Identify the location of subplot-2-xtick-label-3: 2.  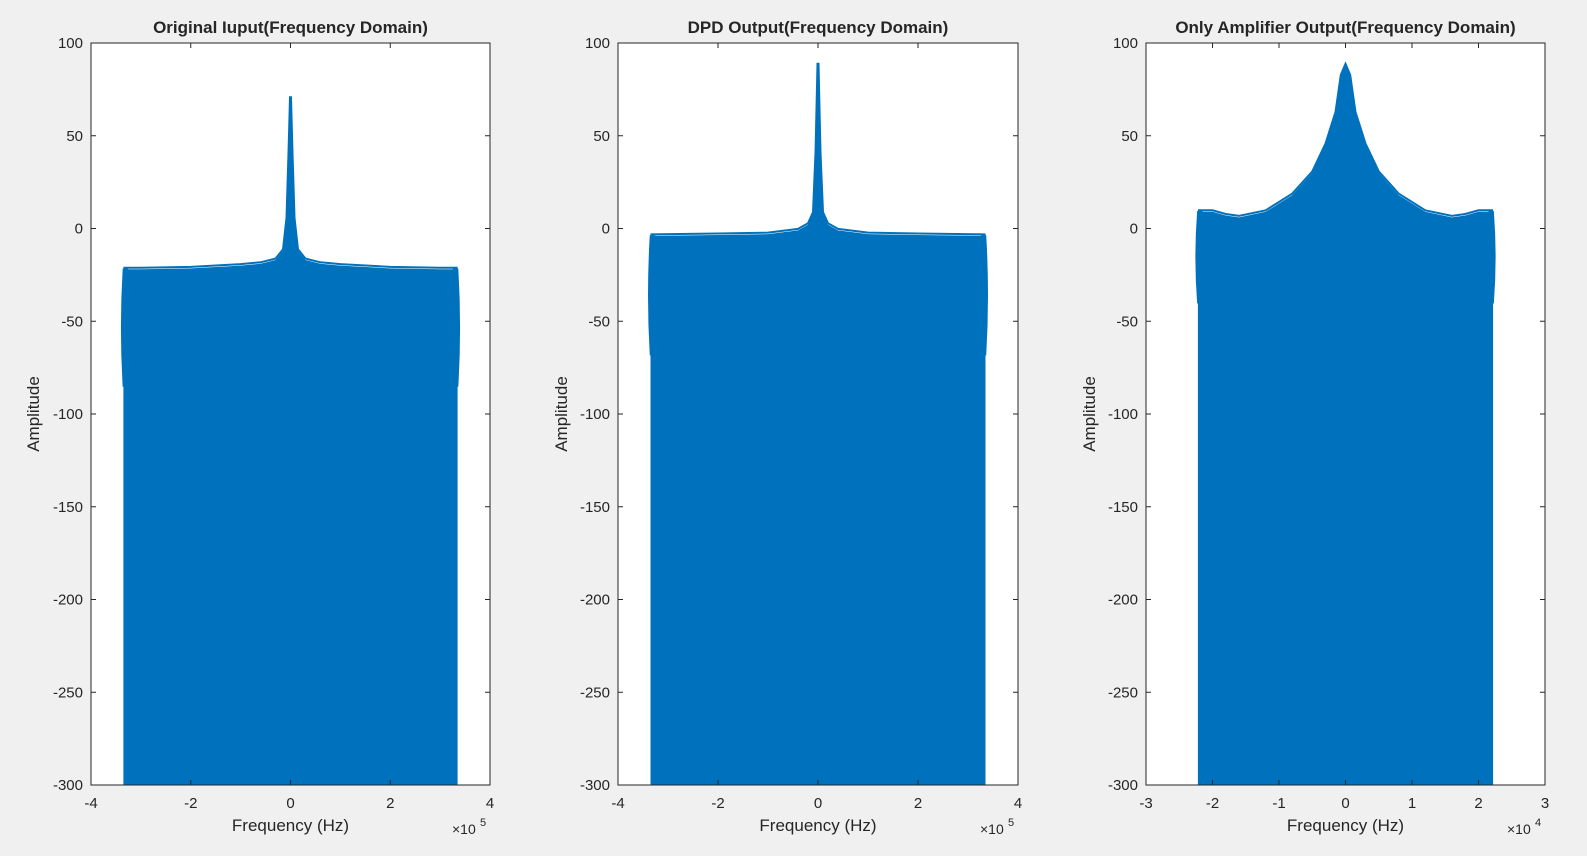
(918, 803).